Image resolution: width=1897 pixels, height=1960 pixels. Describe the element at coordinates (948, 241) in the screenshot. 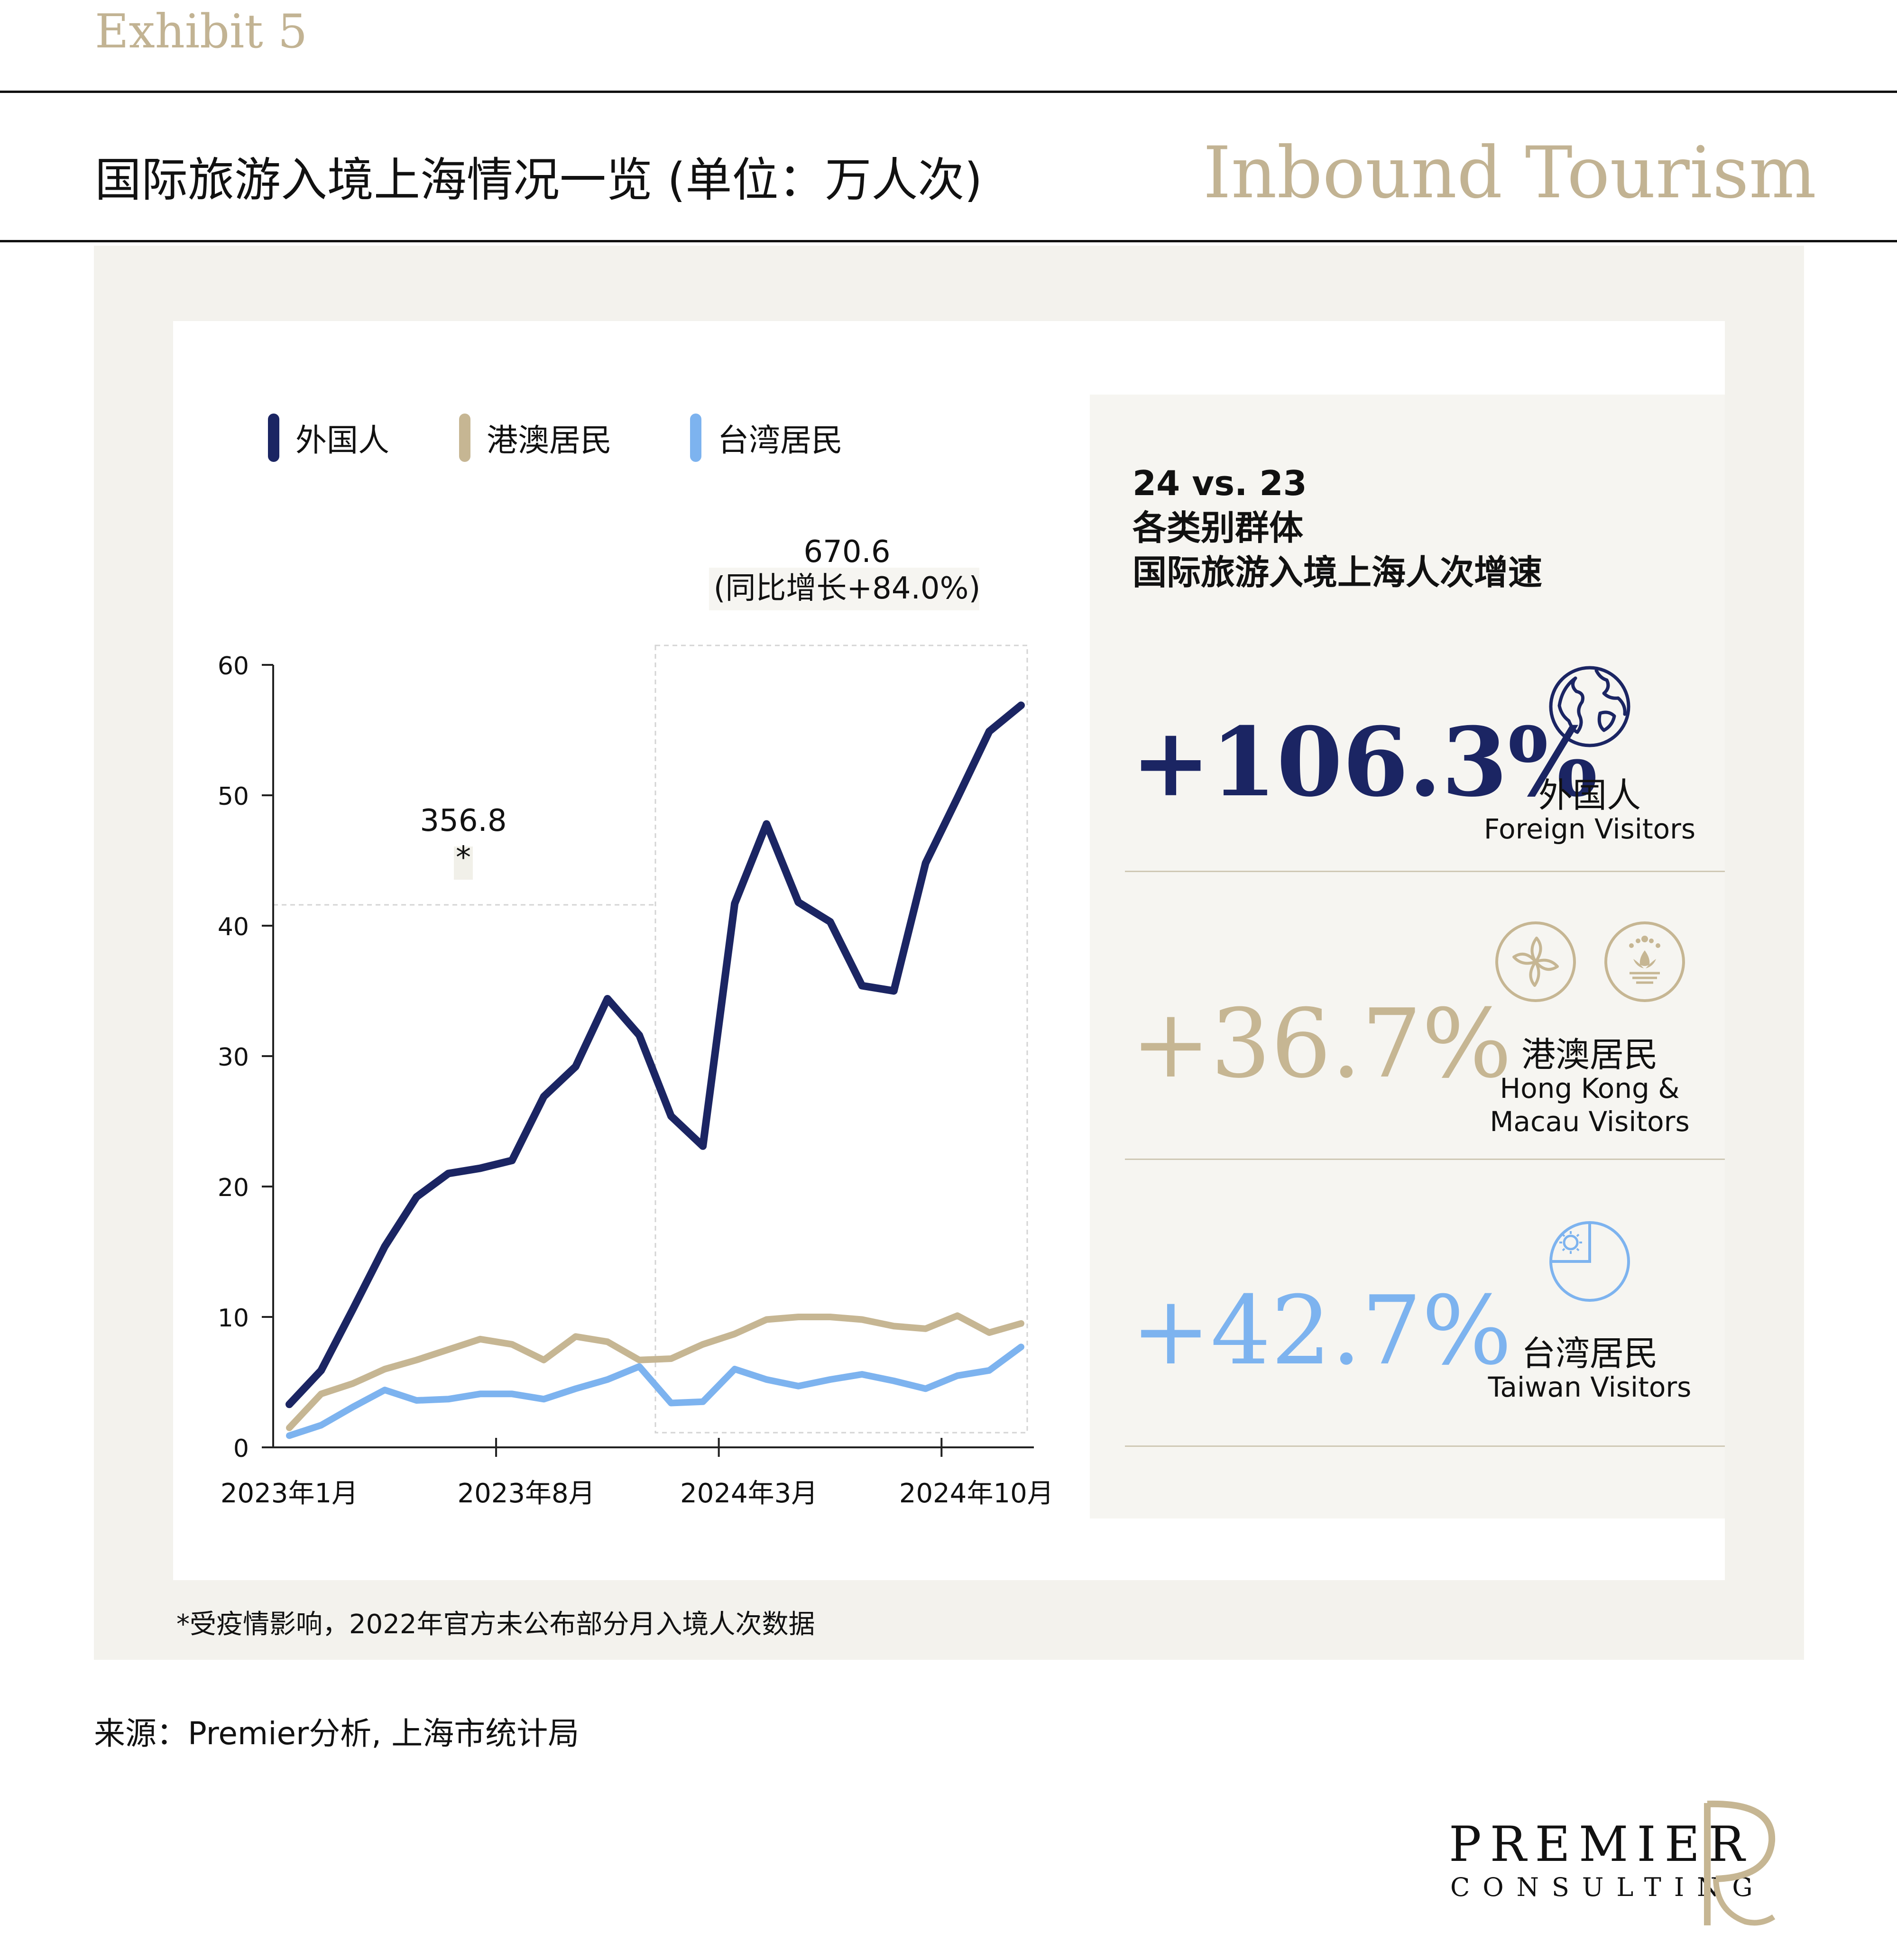

I see `header-rule-bottom` at that location.